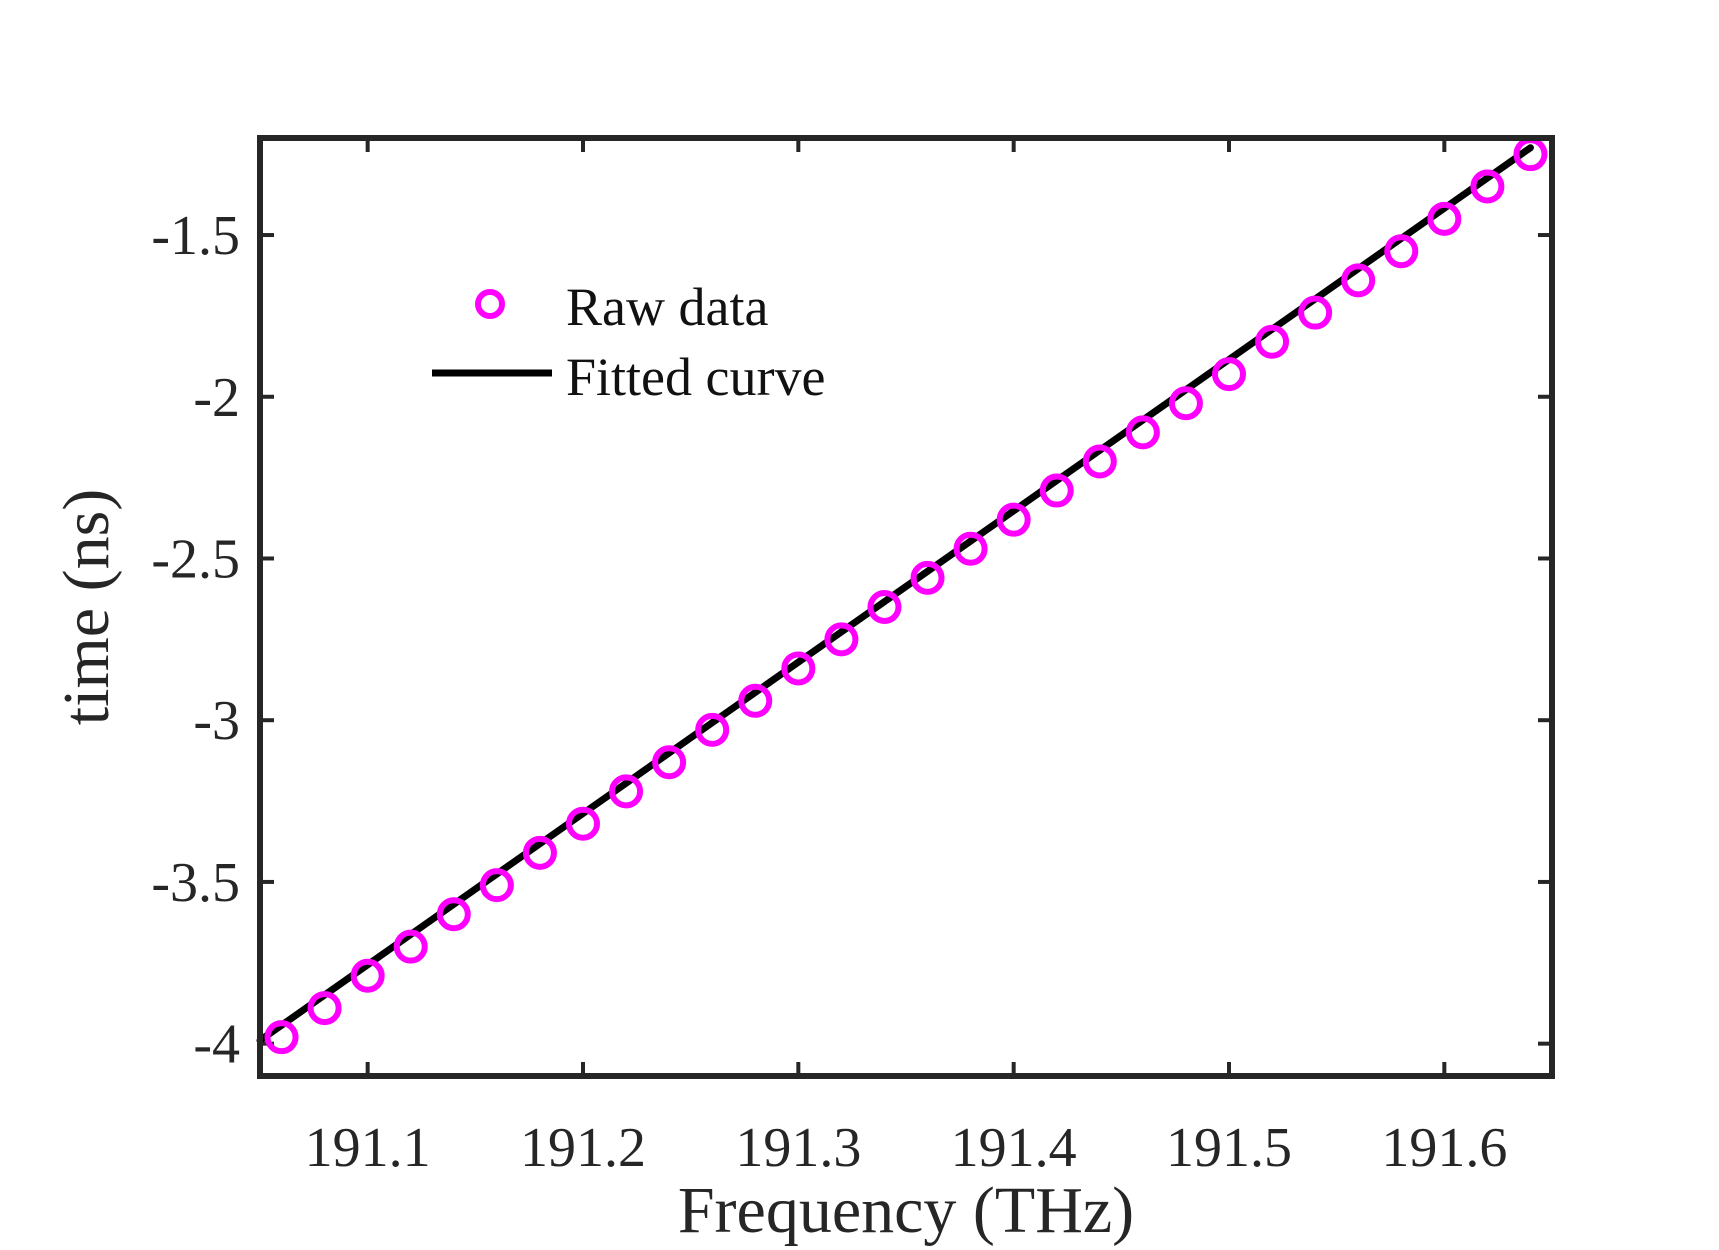  I want to click on y-tick-label: -3.5, so click(195, 883).